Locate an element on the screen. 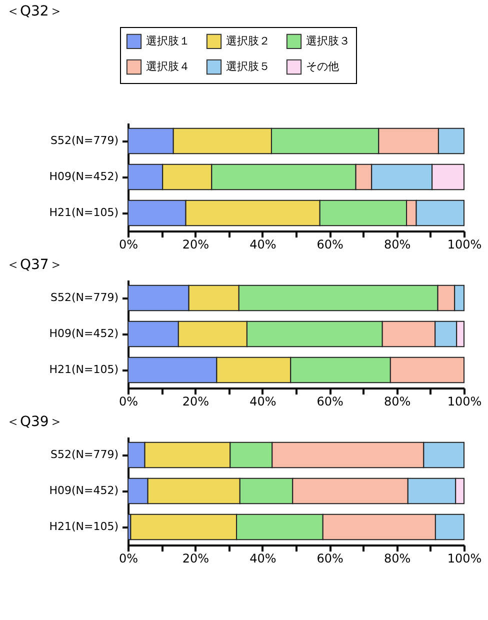 This screenshot has height=620, width=488. chart-title: ＜Q39＞ is located at coordinates (34, 422).